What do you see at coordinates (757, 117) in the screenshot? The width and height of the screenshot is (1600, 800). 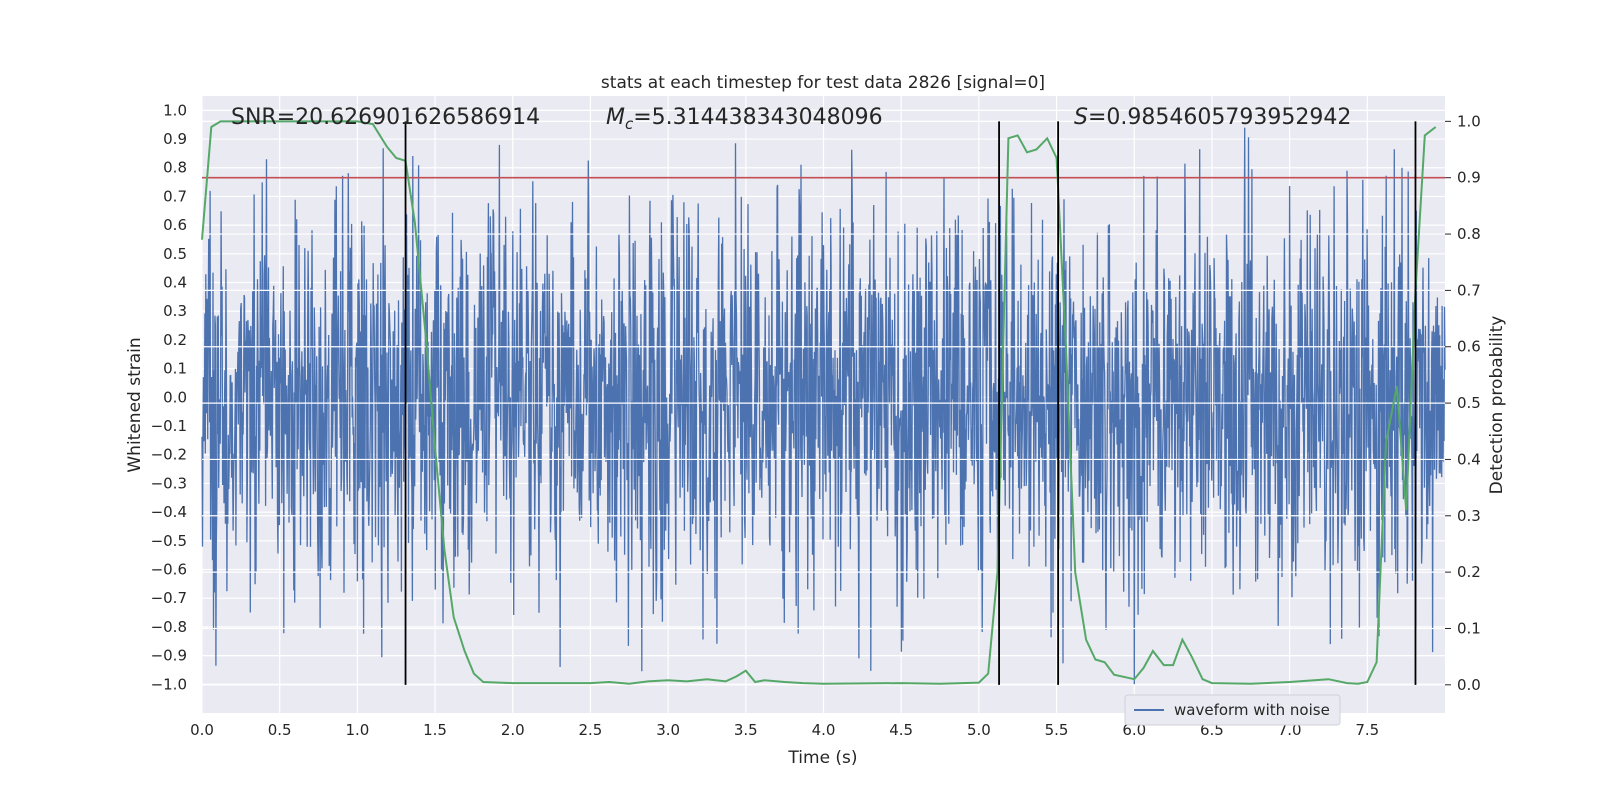 I see `chirp-mass-value: =5.314438343048096` at bounding box center [757, 117].